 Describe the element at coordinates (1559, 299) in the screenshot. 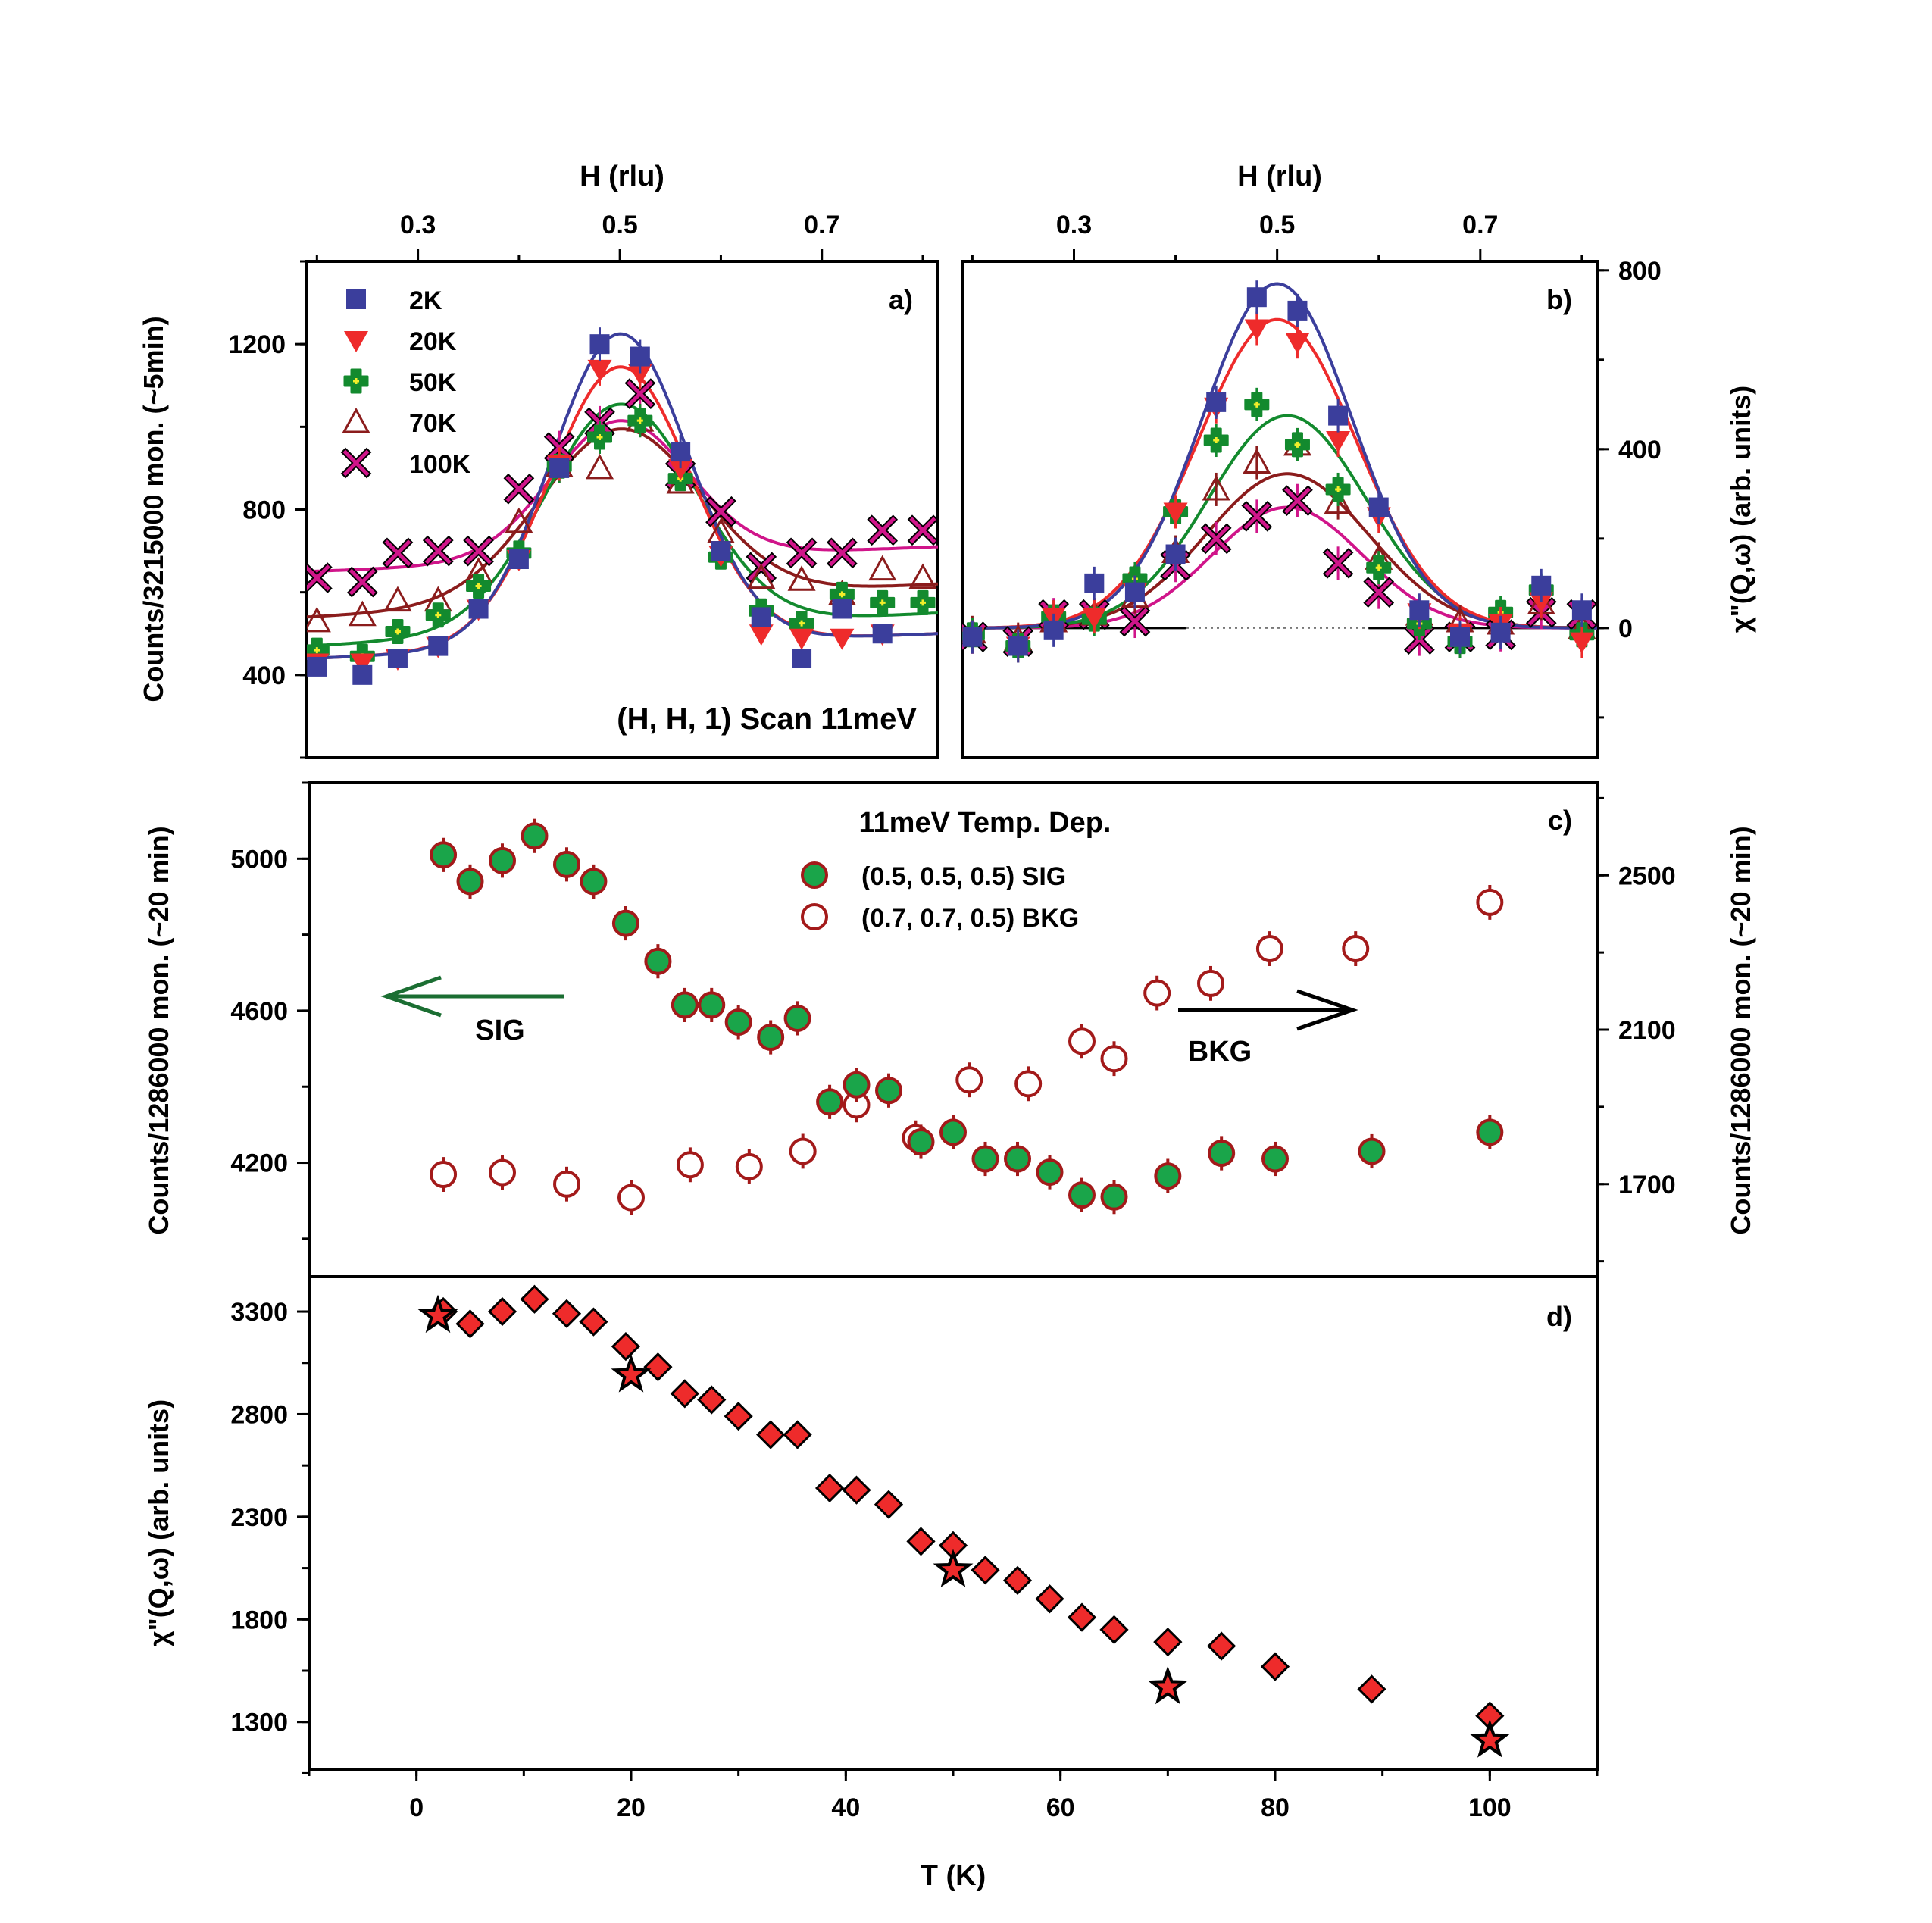

I see `panel-b-label: b)` at that location.